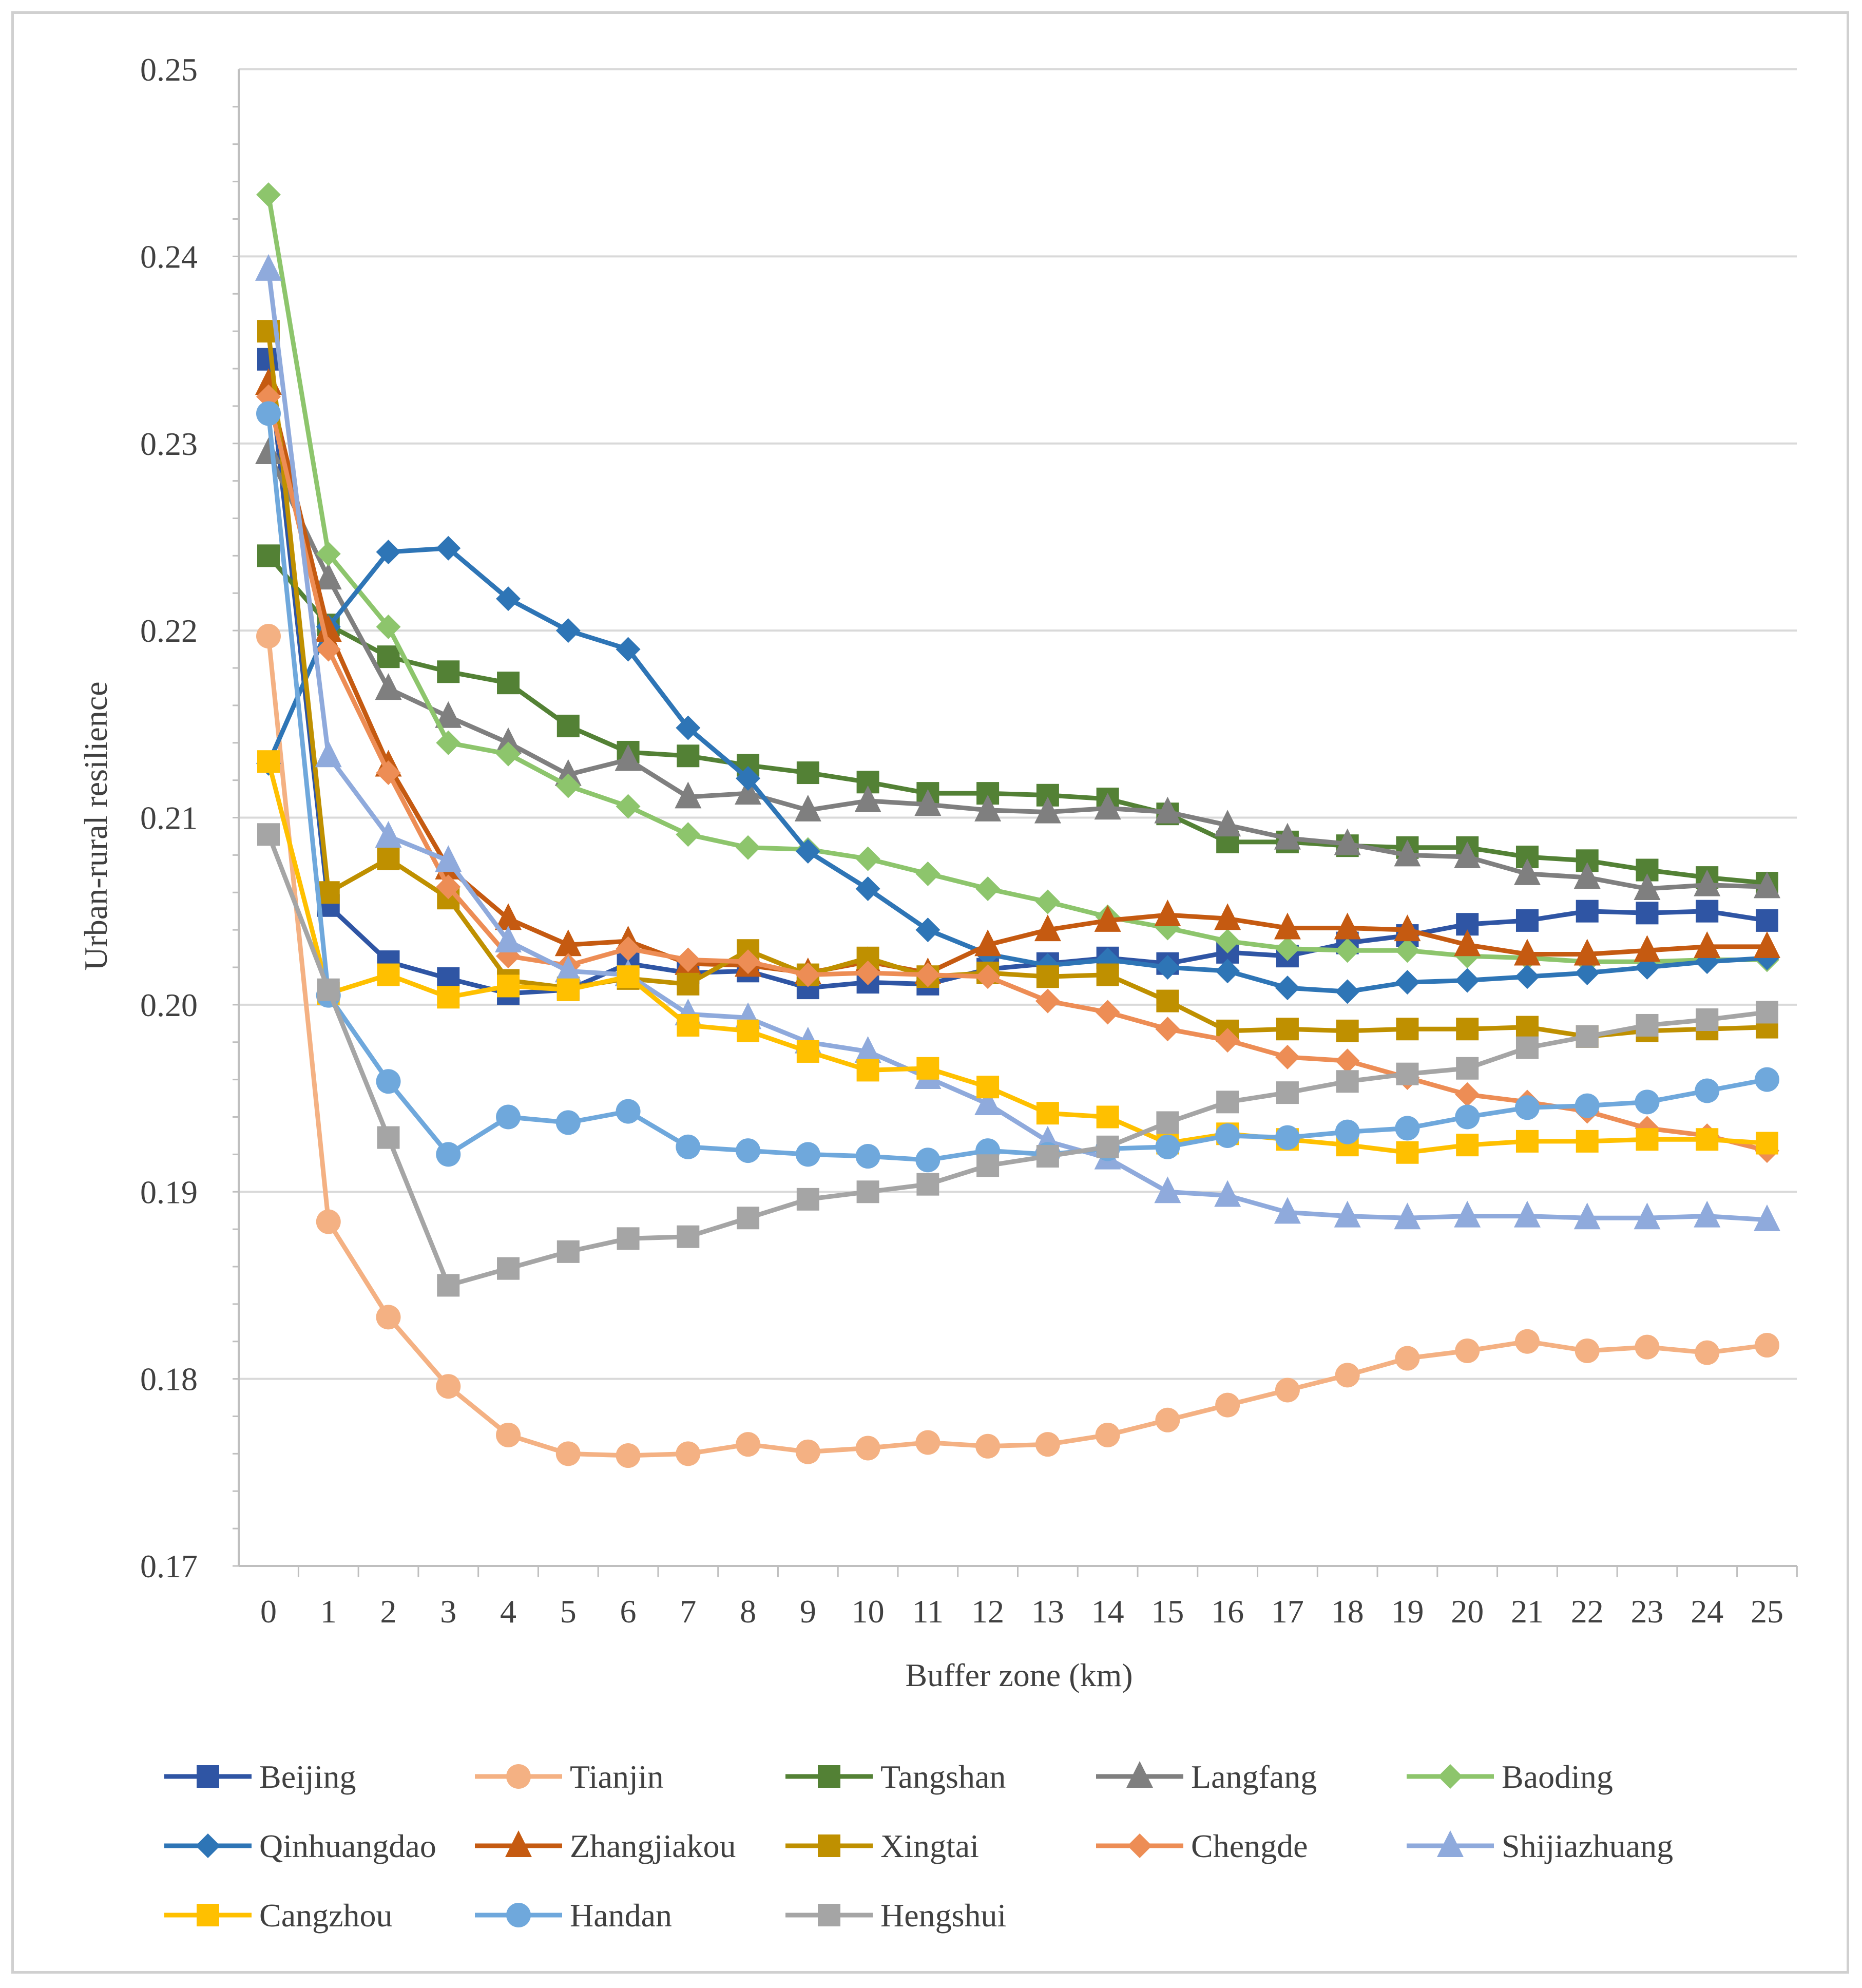  I want to click on legend-item-cangzhou: Cangzhou, so click(278, 1916).